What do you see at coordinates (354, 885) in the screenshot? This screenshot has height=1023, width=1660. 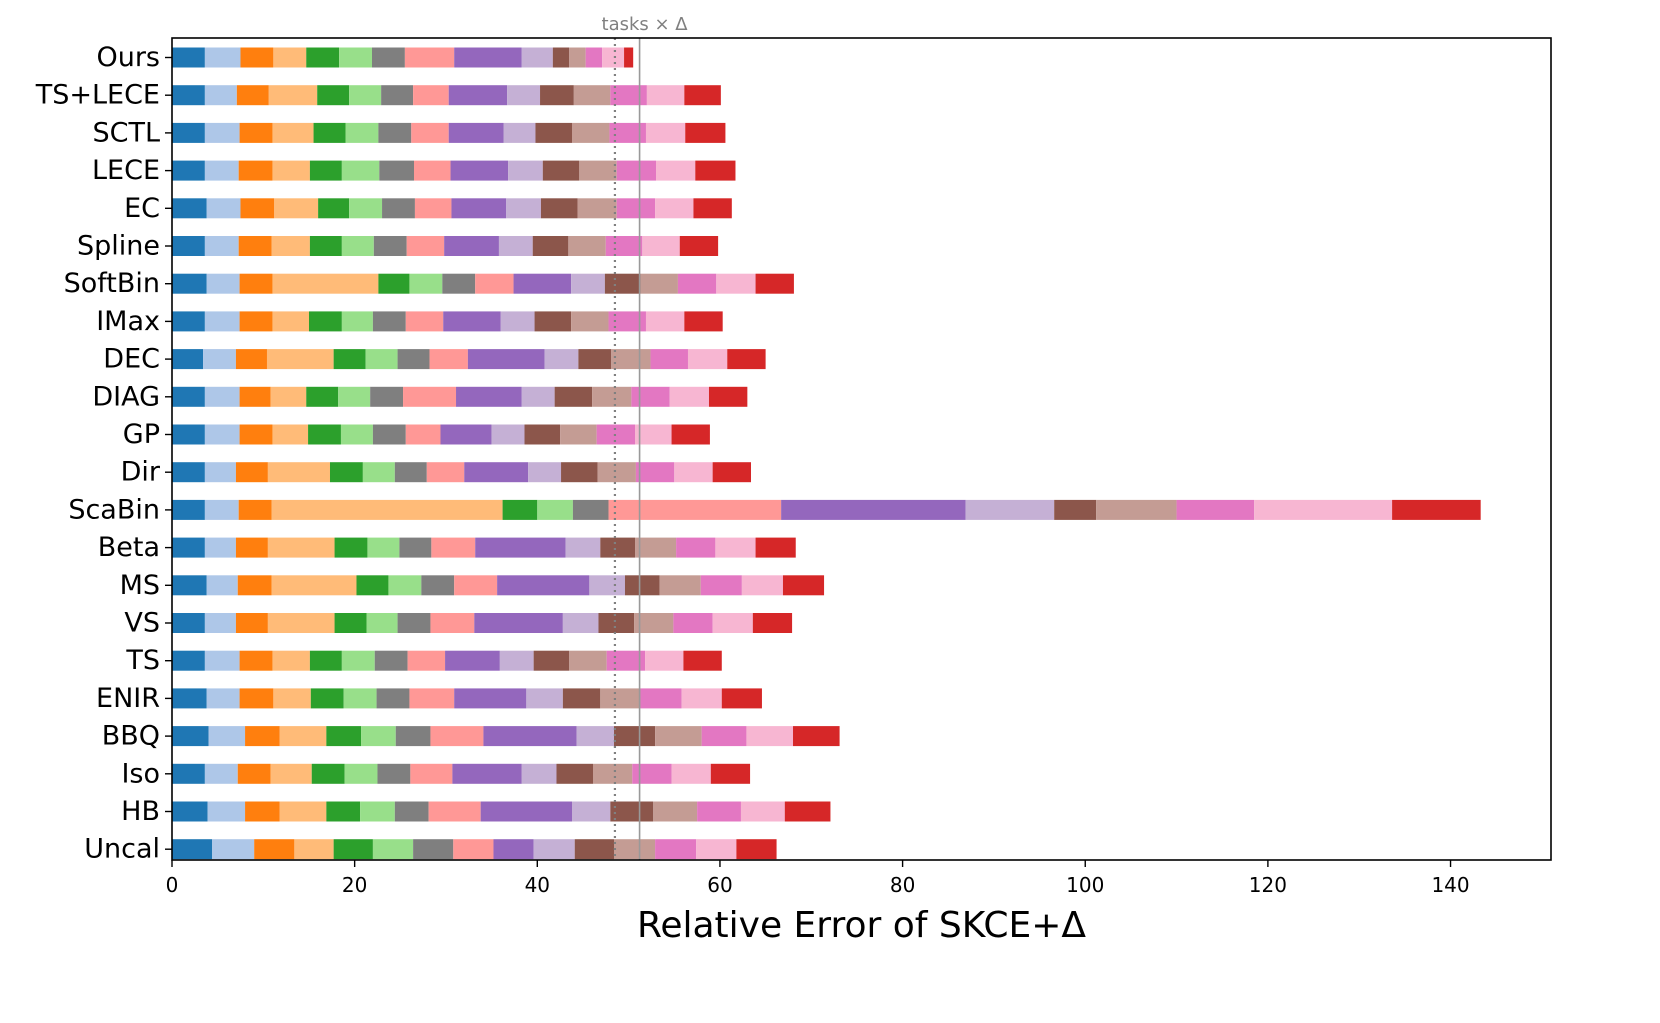 I see `x-tick-label: 20` at bounding box center [354, 885].